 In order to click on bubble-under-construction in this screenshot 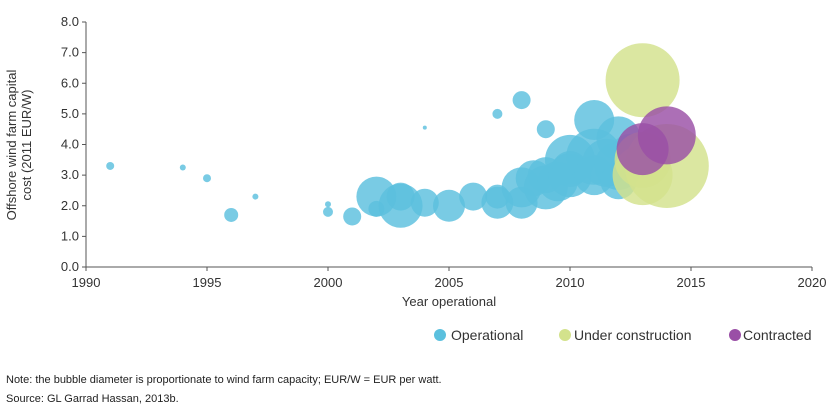, I will do `click(642, 80)`.